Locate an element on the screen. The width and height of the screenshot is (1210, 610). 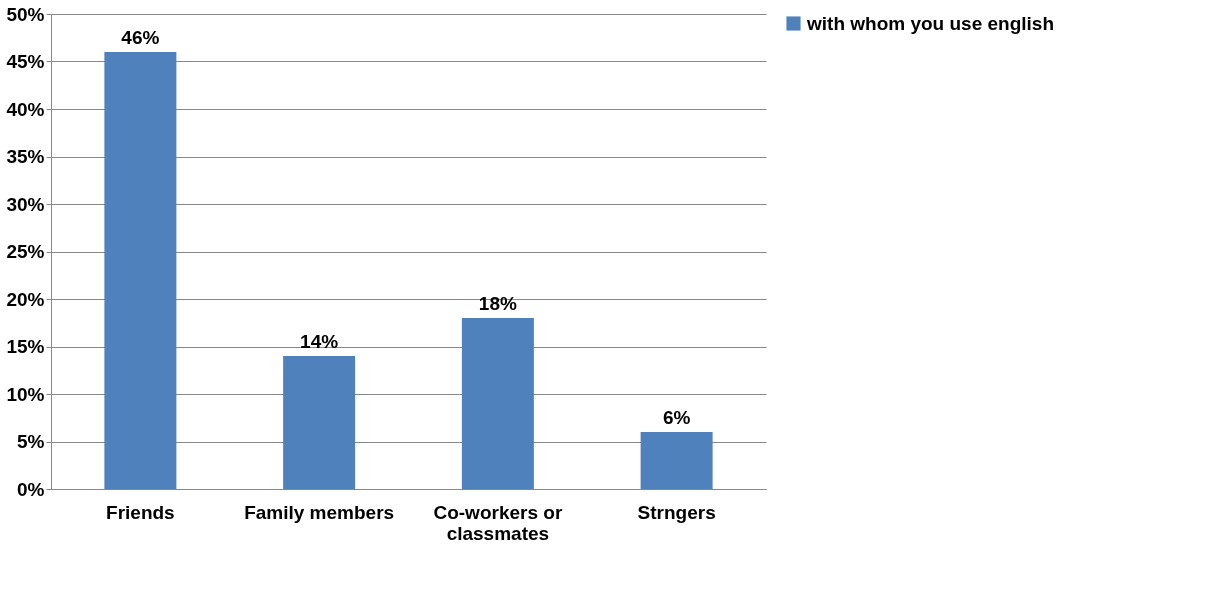
y-tick-label: 45% is located at coordinates (25, 61).